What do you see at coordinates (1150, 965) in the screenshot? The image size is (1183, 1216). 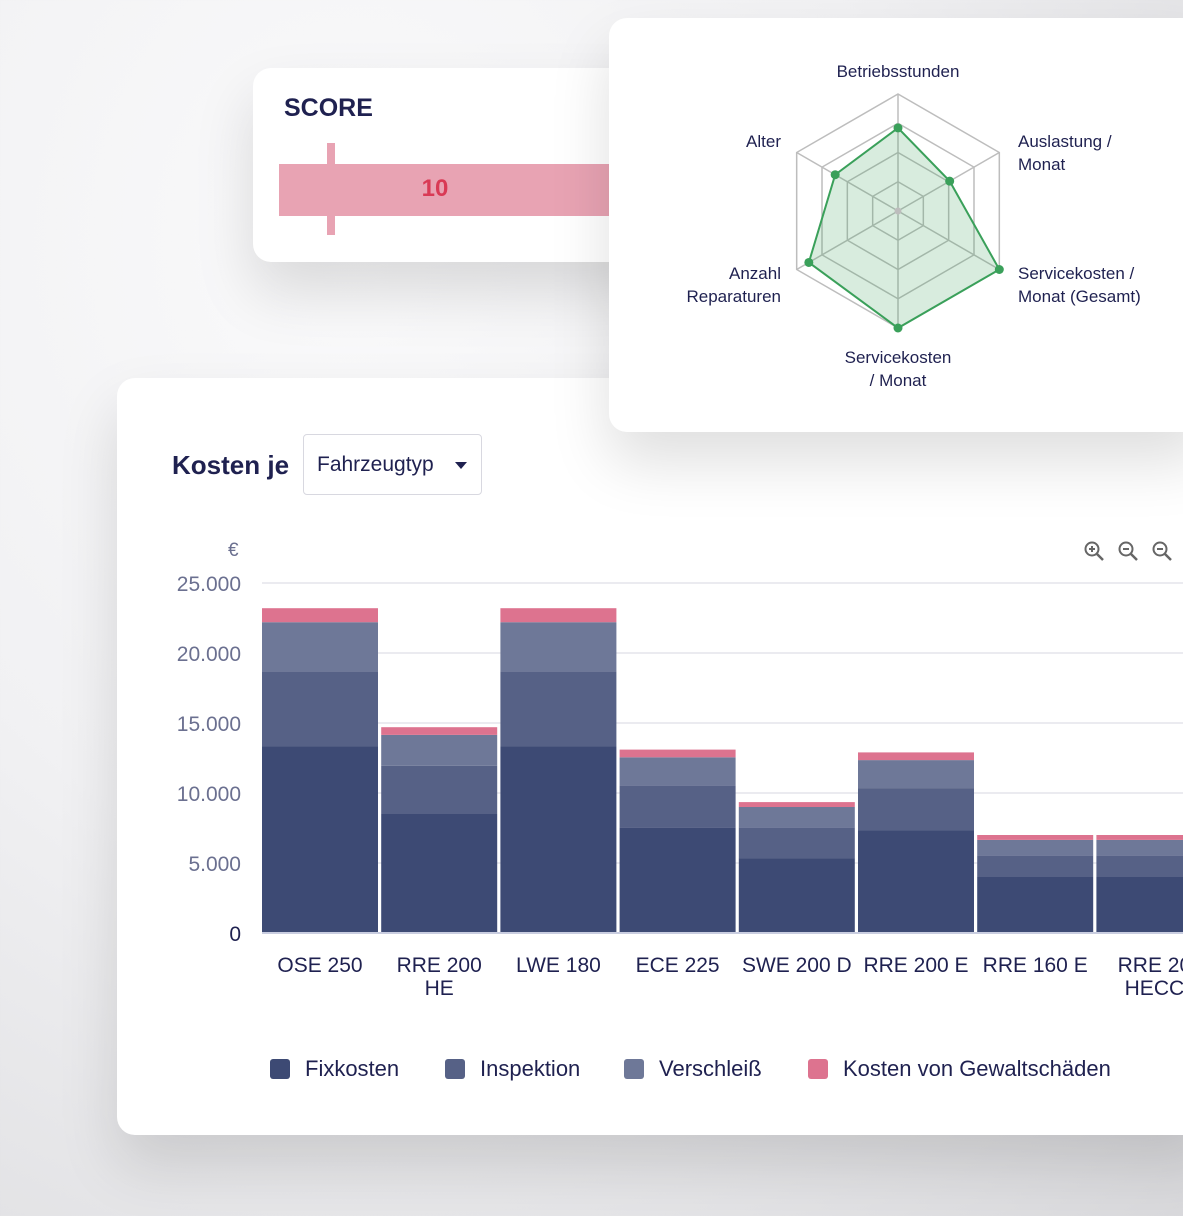 I see `x-tick-label: RRE 20` at bounding box center [1150, 965].